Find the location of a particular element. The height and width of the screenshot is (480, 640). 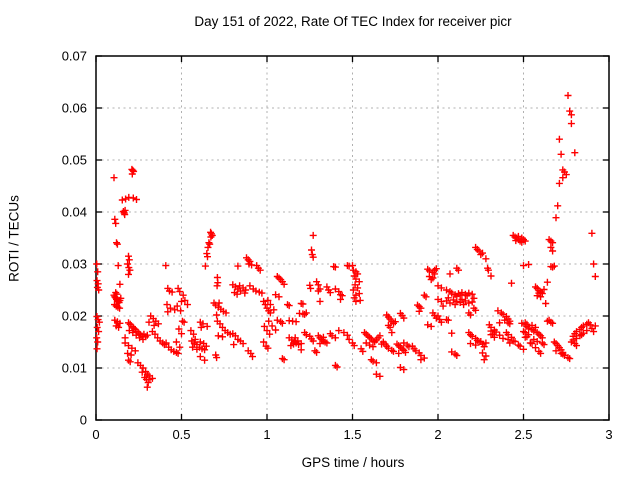

y-tick-label: 0.05 is located at coordinates (74, 160).